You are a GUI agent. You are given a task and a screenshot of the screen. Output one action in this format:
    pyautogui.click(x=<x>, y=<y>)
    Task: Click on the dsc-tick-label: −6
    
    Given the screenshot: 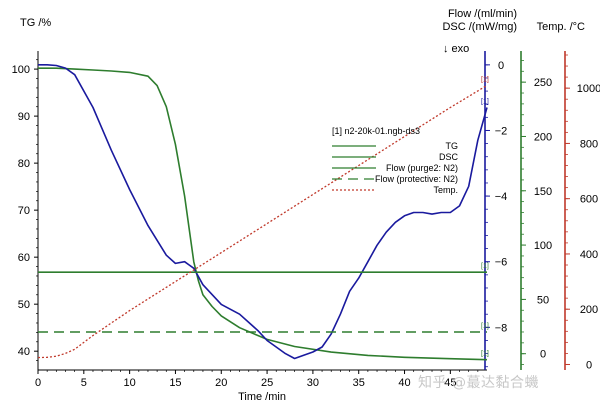 What is the action you would take?
    pyautogui.click(x=501, y=263)
    